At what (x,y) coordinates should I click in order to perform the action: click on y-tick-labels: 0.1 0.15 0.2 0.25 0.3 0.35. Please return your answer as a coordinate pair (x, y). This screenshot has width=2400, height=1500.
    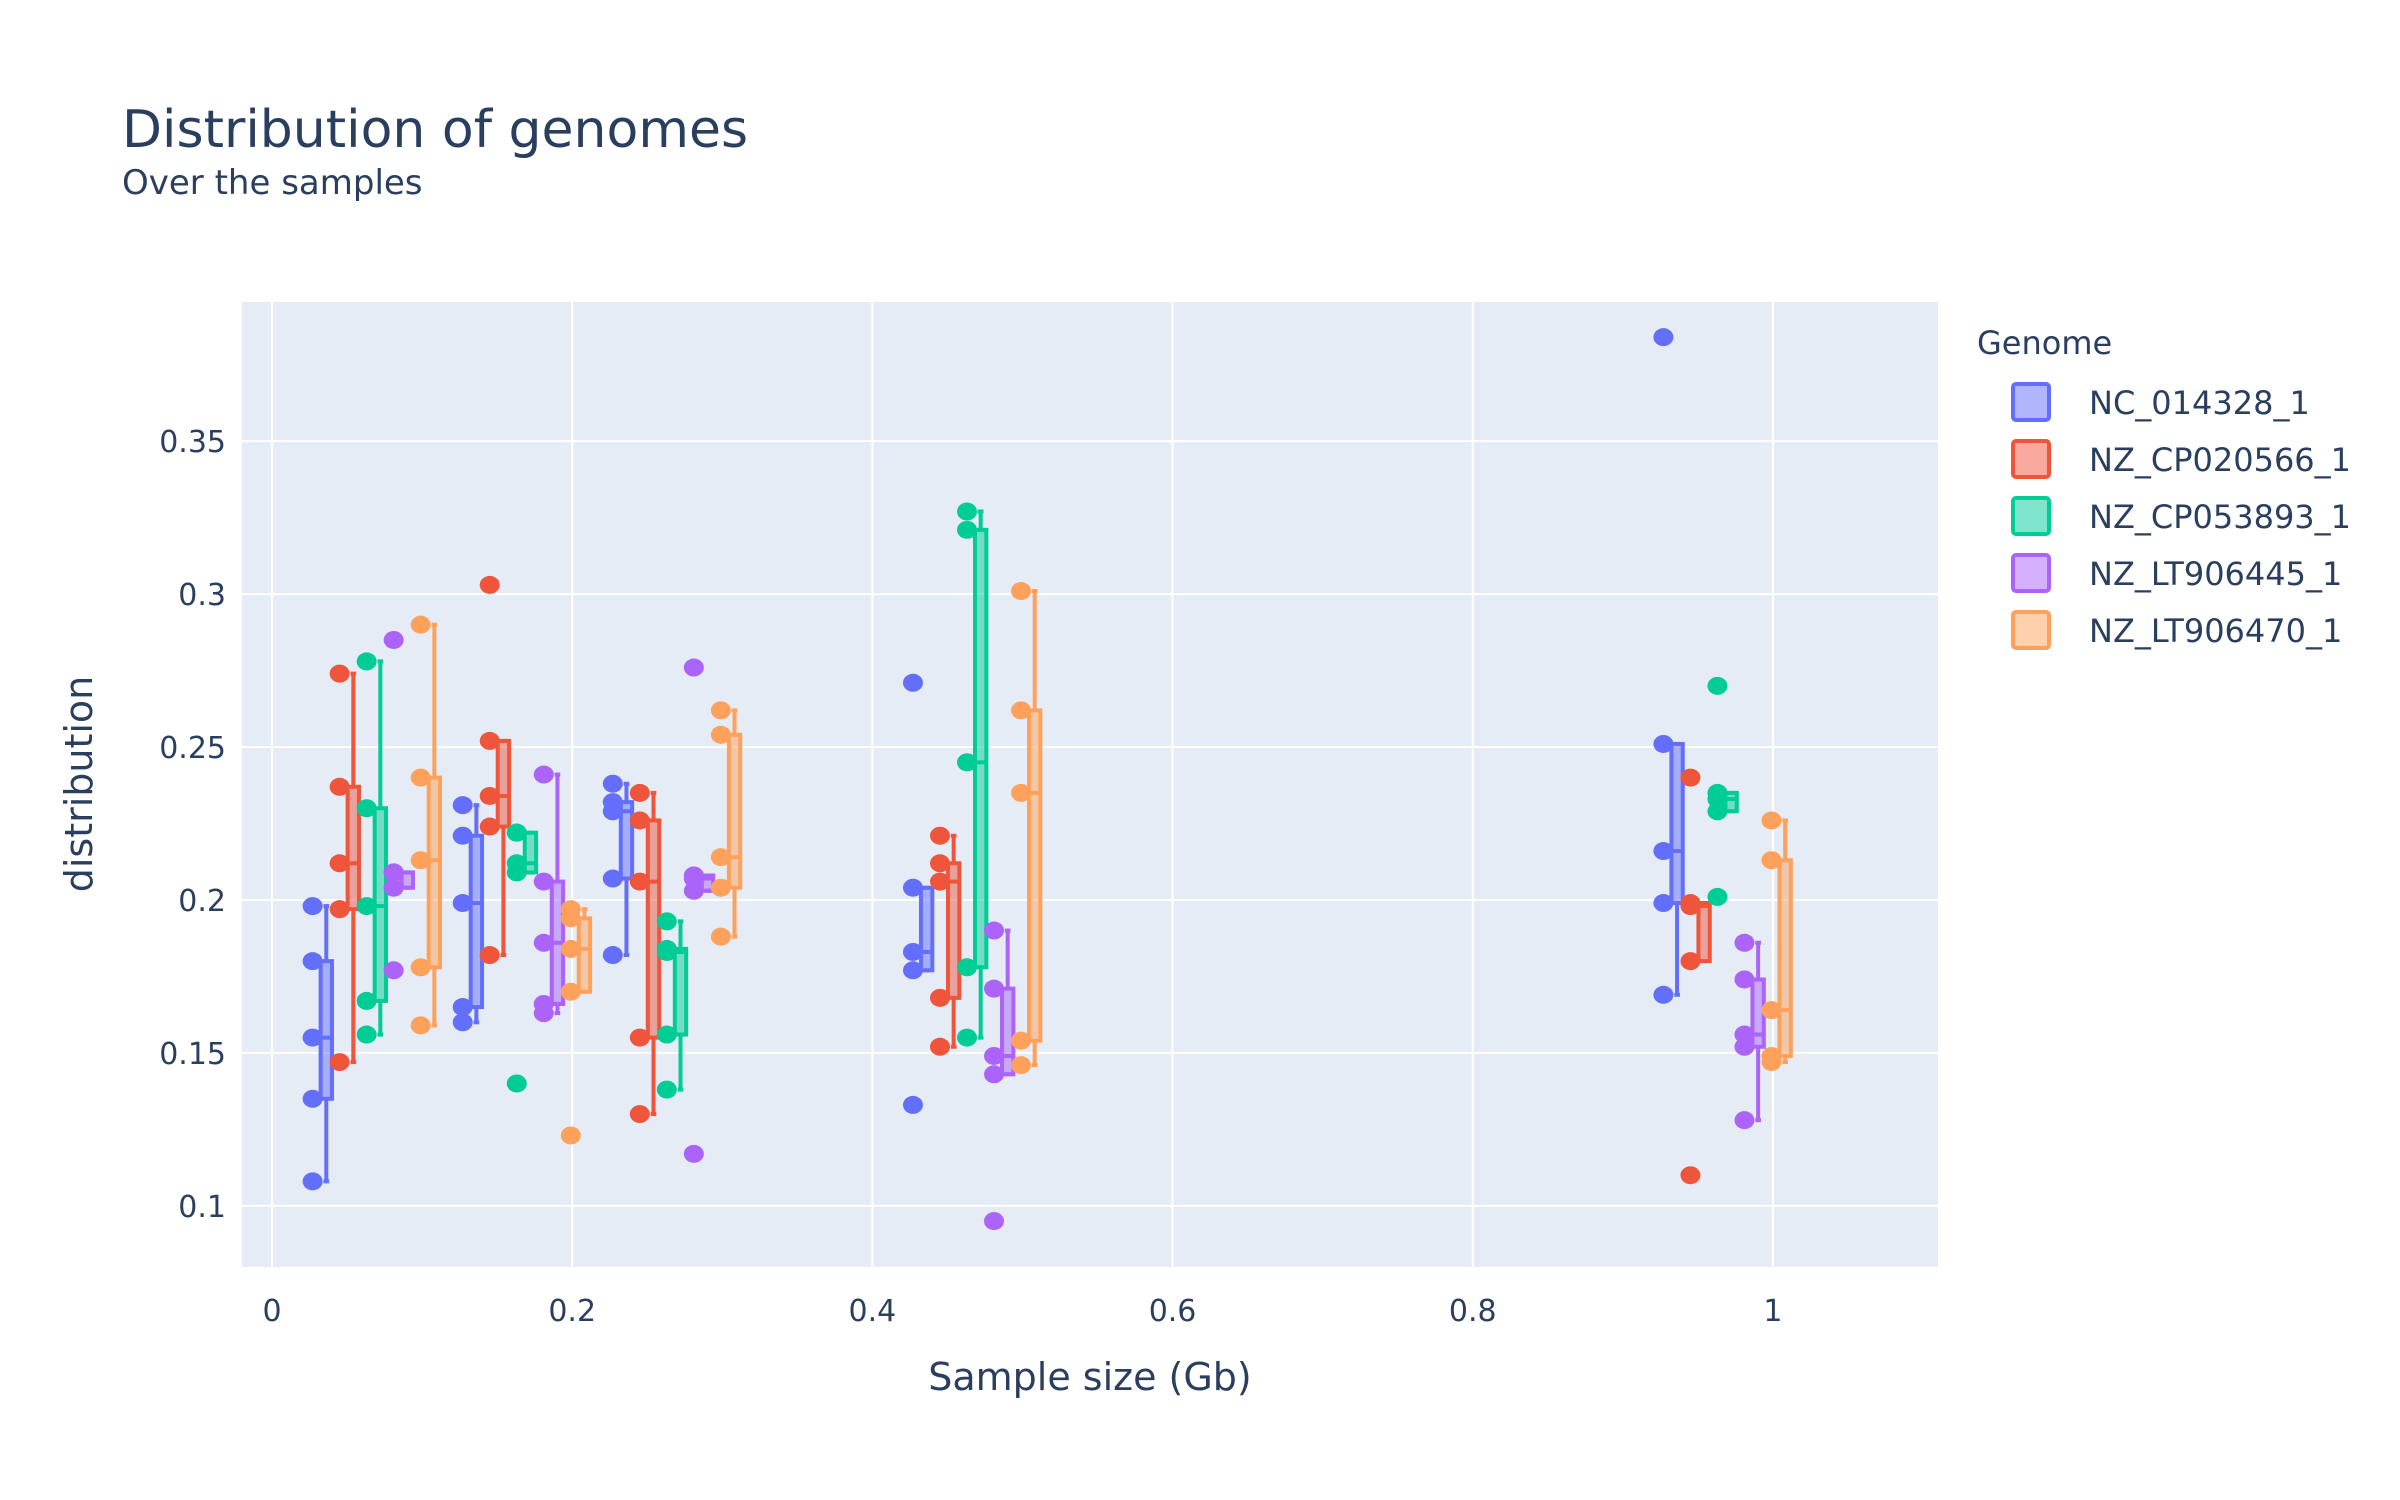
    Looking at the image, I should click on (192, 825).